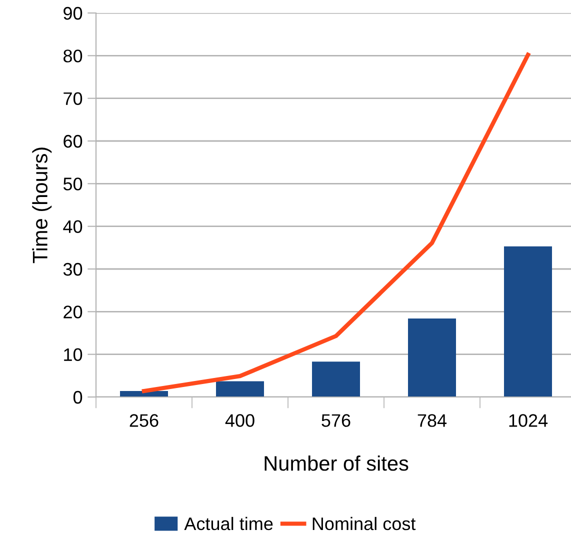 Image resolution: width=571 pixels, height=550 pixels. Describe the element at coordinates (77, 397) in the screenshot. I see `y-tick-label: 0` at that location.